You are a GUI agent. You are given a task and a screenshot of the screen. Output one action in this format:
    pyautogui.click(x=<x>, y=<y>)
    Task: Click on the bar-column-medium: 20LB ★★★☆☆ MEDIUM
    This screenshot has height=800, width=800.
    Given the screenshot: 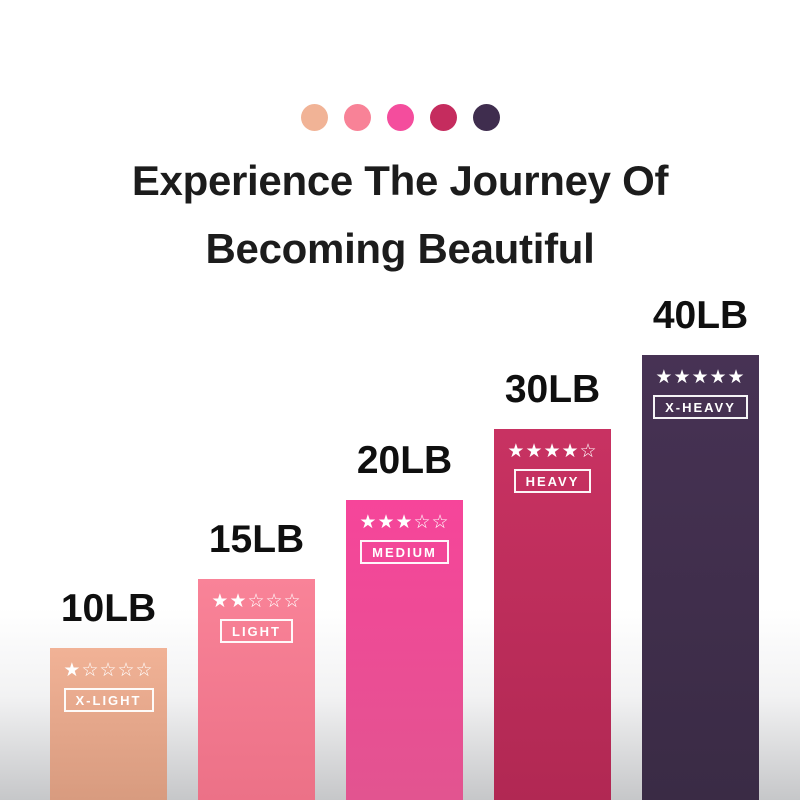 What is the action you would take?
    pyautogui.click(x=404, y=620)
    